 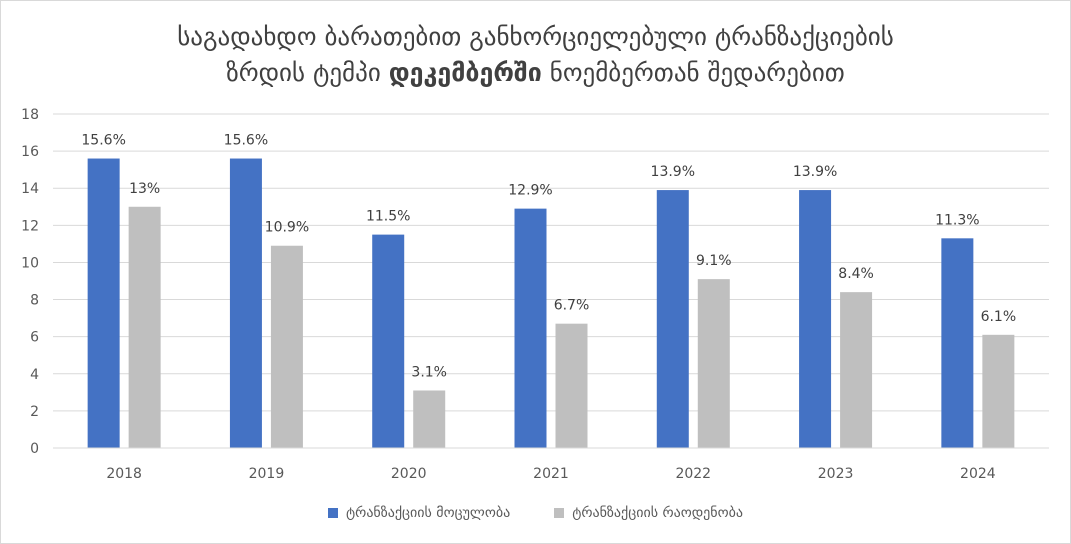 I want to click on y-tick-label-2: 2, so click(x=34, y=412).